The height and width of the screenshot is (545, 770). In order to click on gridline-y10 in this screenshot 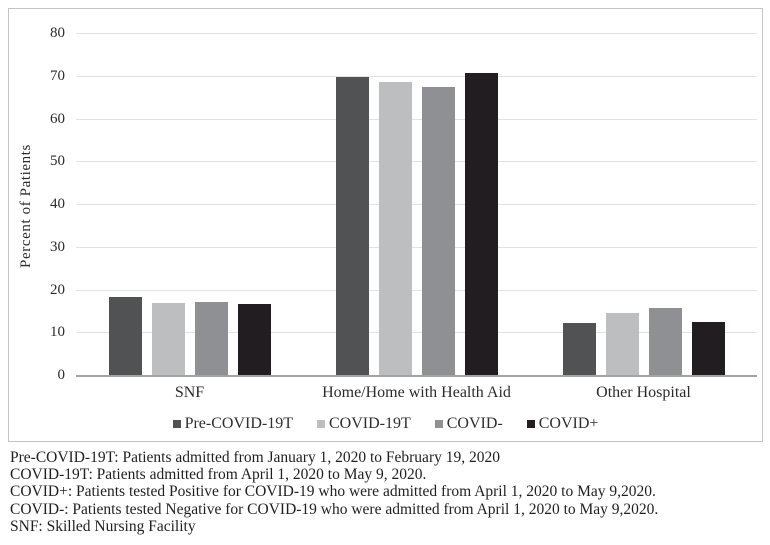, I will do `click(416, 333)`.